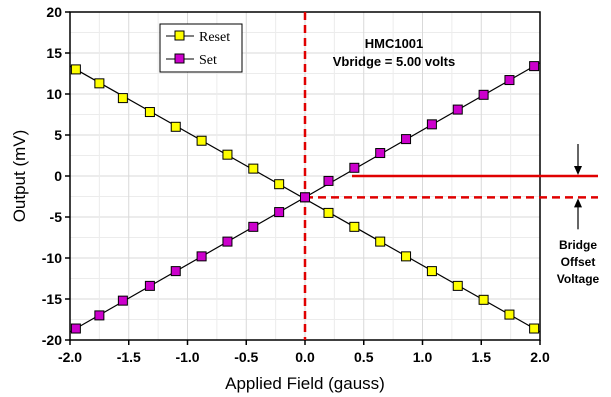  I want to click on offset-arrows, so click(578, 187).